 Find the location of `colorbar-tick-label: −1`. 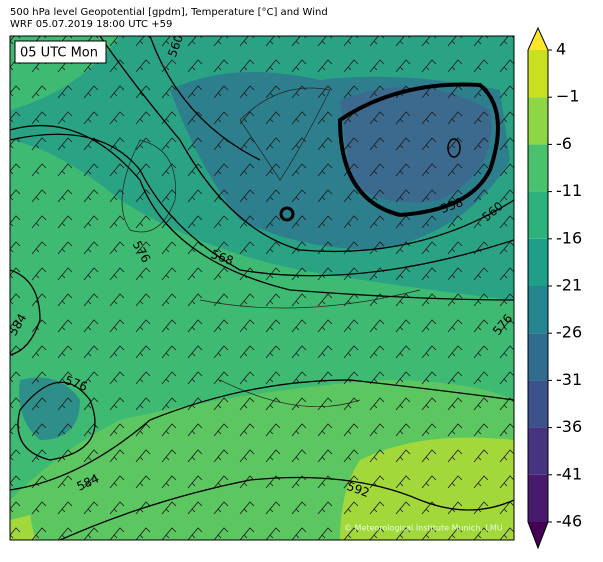

colorbar-tick-label: −1 is located at coordinates (568, 96).